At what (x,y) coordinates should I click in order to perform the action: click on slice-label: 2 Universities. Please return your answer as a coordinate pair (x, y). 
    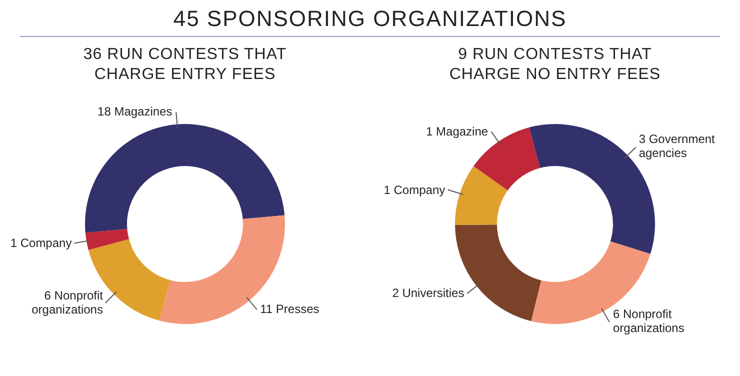
    Looking at the image, I should click on (428, 293).